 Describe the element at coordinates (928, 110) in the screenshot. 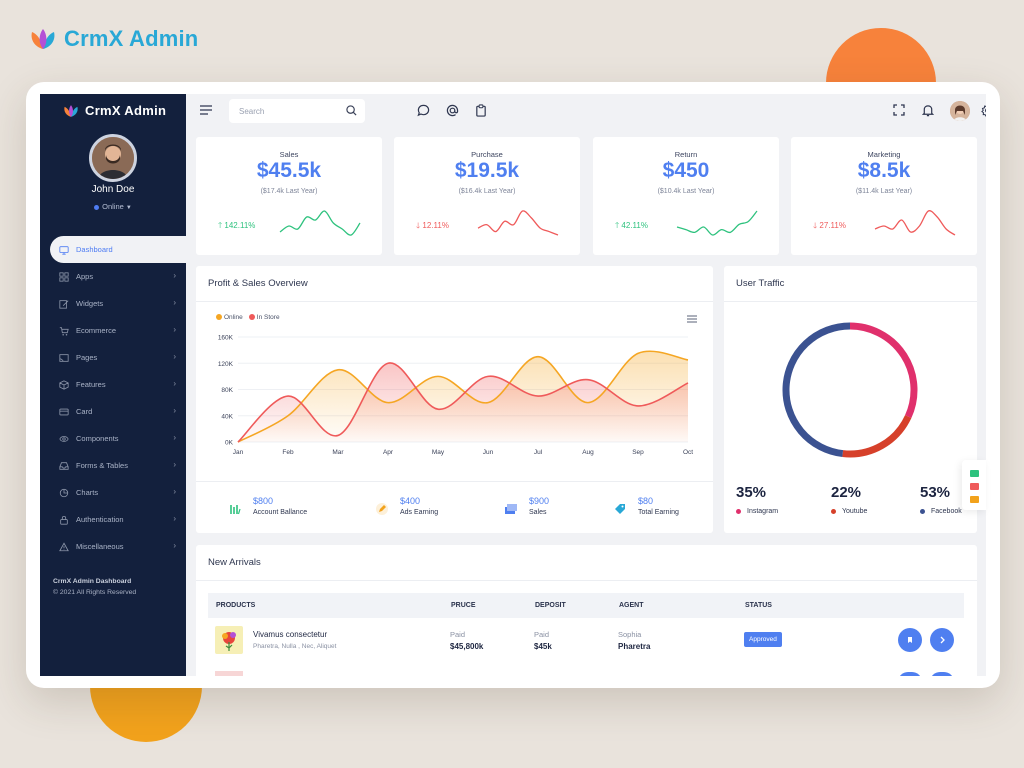

I see `notifications-button` at that location.